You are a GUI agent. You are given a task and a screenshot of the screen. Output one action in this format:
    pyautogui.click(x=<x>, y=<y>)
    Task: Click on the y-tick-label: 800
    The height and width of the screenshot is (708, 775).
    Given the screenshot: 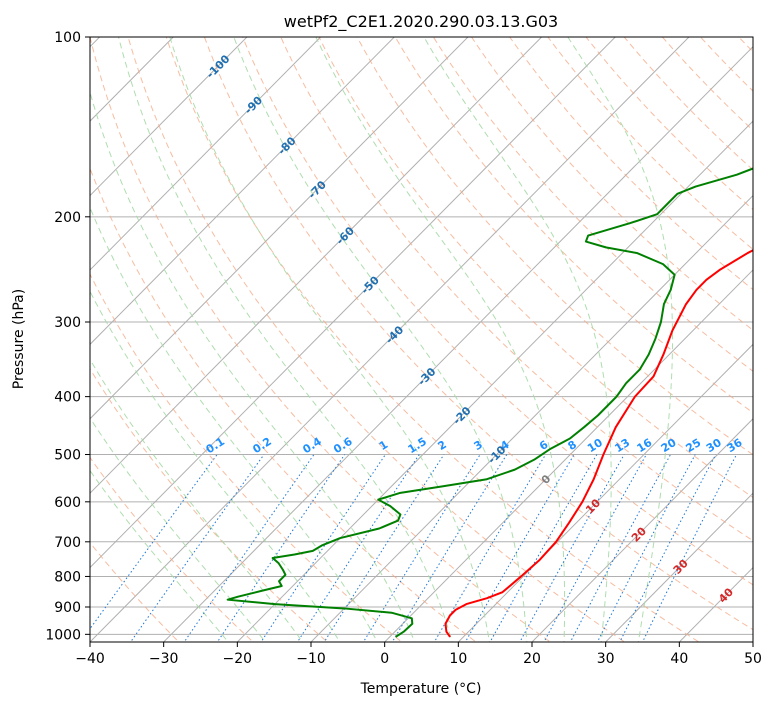 What is the action you would take?
    pyautogui.click(x=67, y=577)
    